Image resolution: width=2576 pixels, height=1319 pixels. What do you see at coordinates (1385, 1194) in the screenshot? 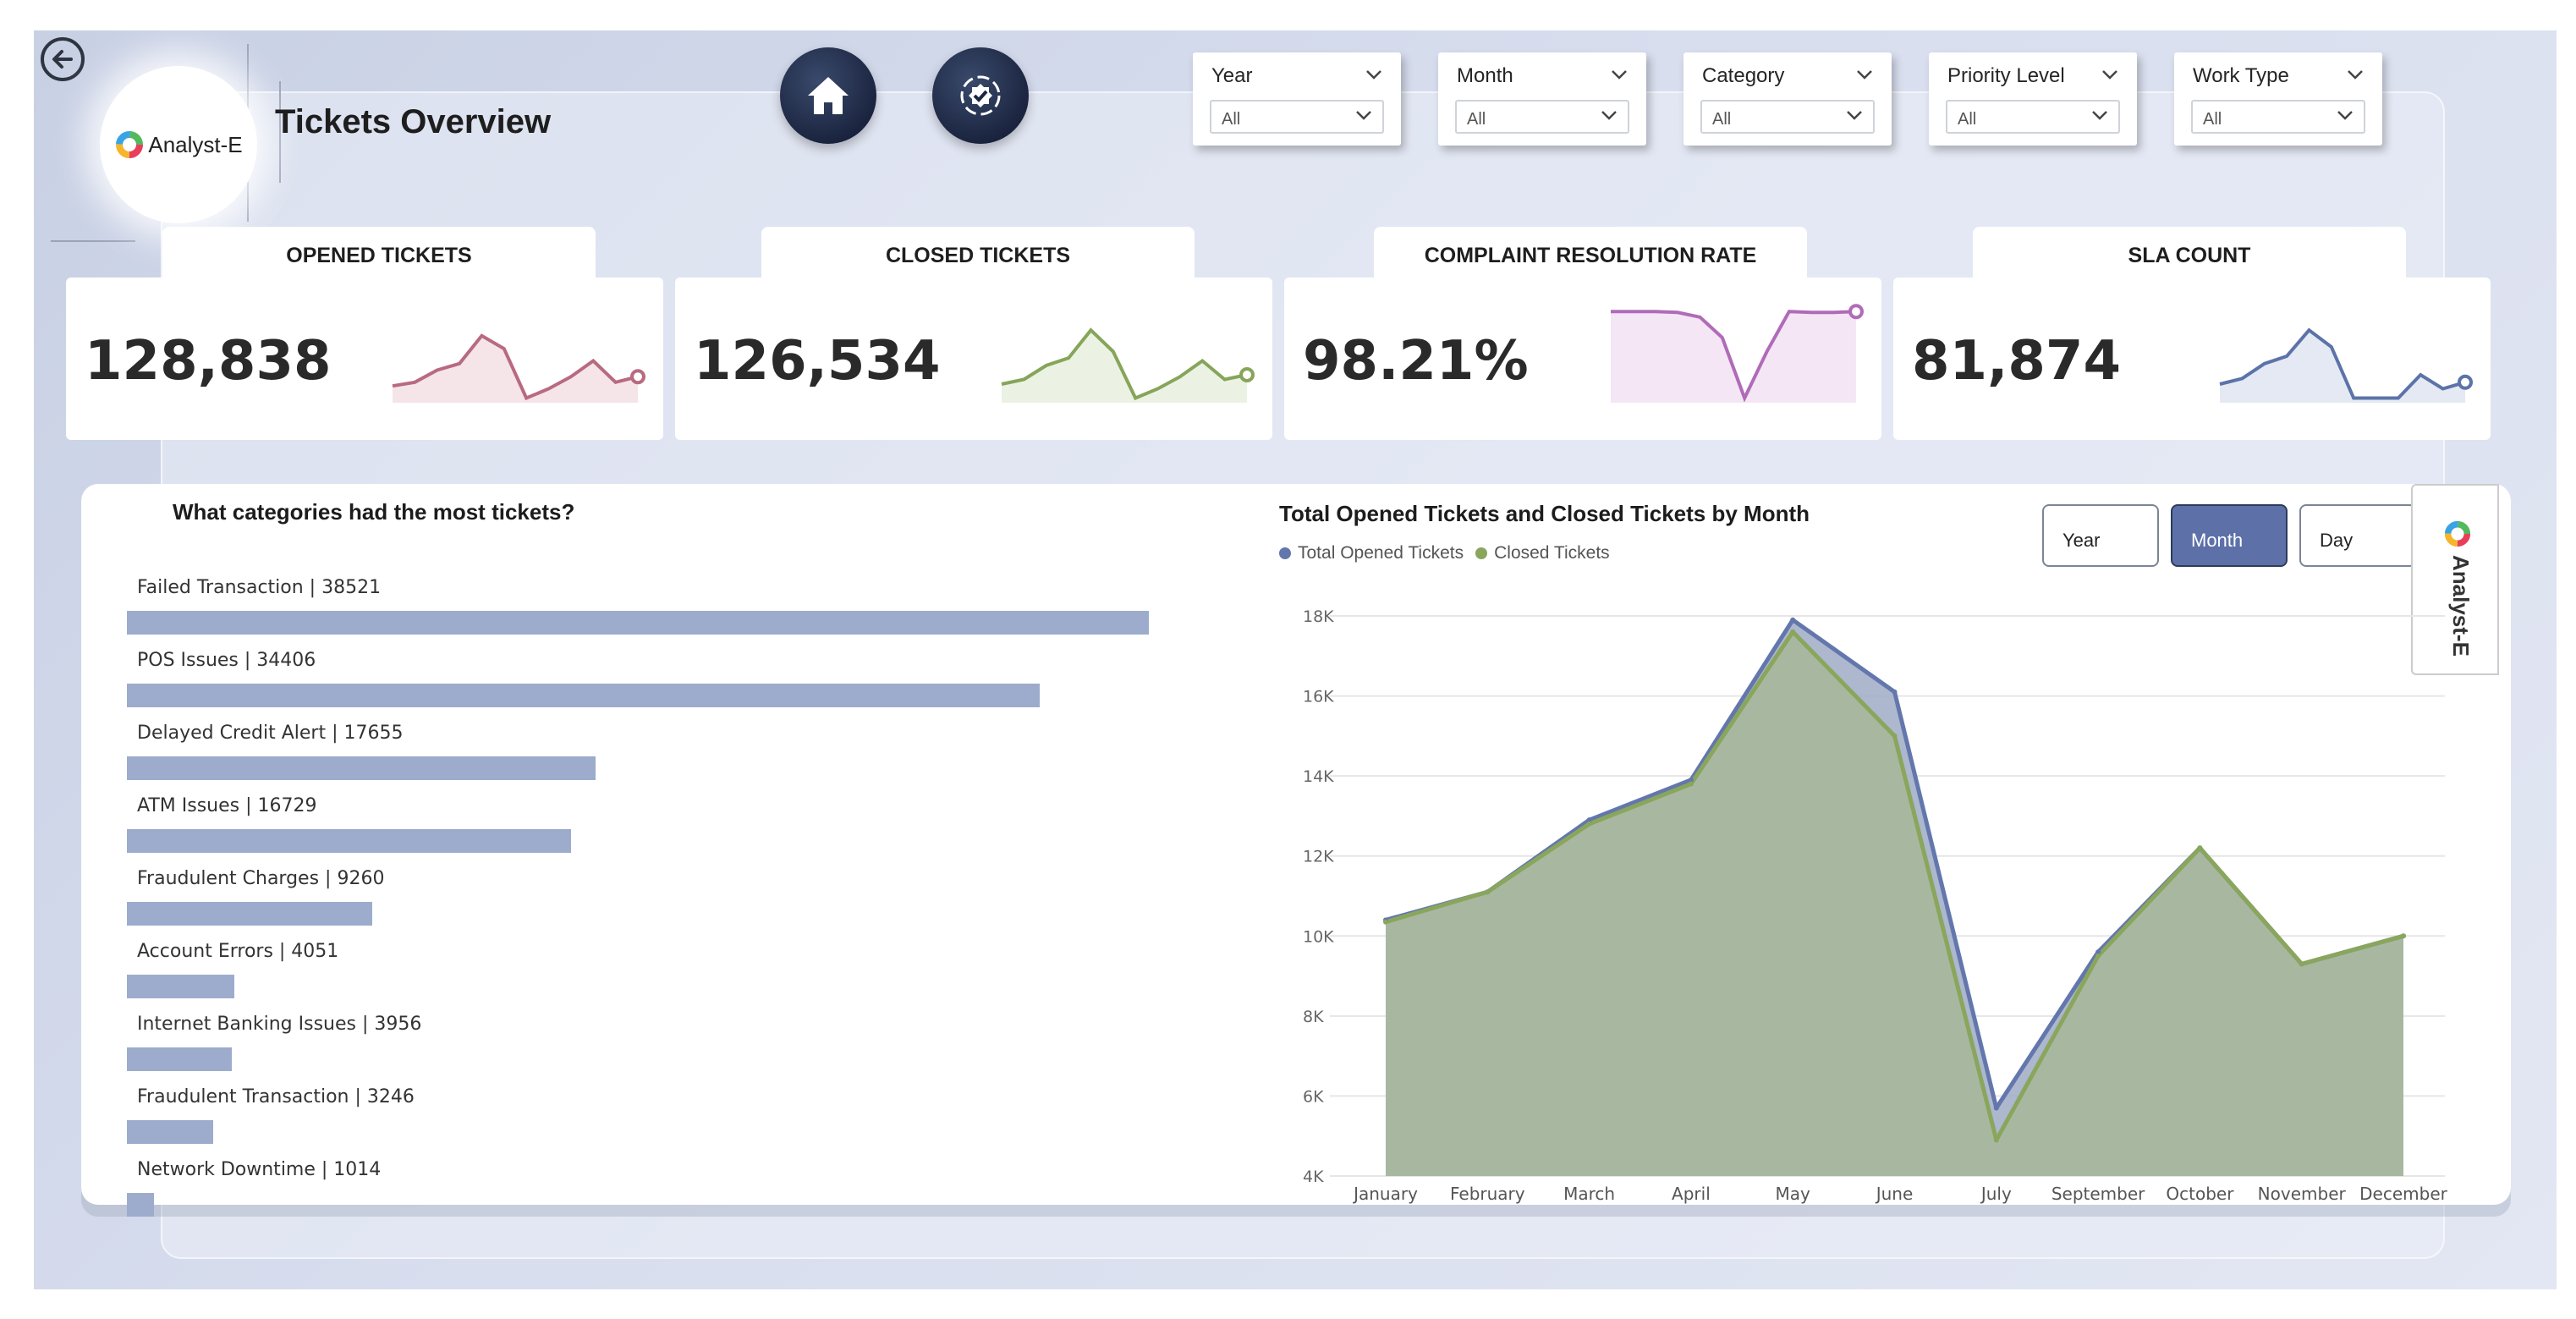
I see `x-tick-label: January` at bounding box center [1385, 1194].